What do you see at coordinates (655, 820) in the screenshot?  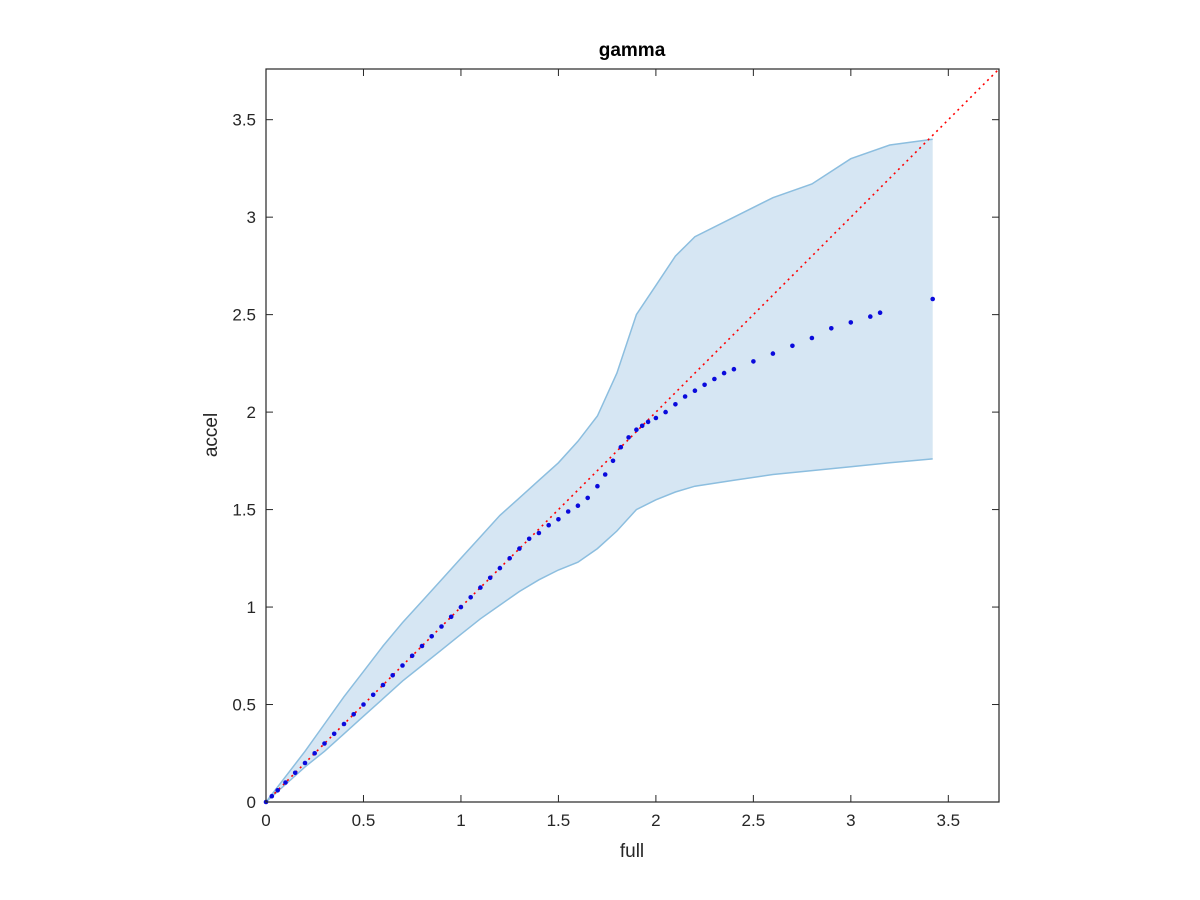 I see `x-tick-label: 2` at bounding box center [655, 820].